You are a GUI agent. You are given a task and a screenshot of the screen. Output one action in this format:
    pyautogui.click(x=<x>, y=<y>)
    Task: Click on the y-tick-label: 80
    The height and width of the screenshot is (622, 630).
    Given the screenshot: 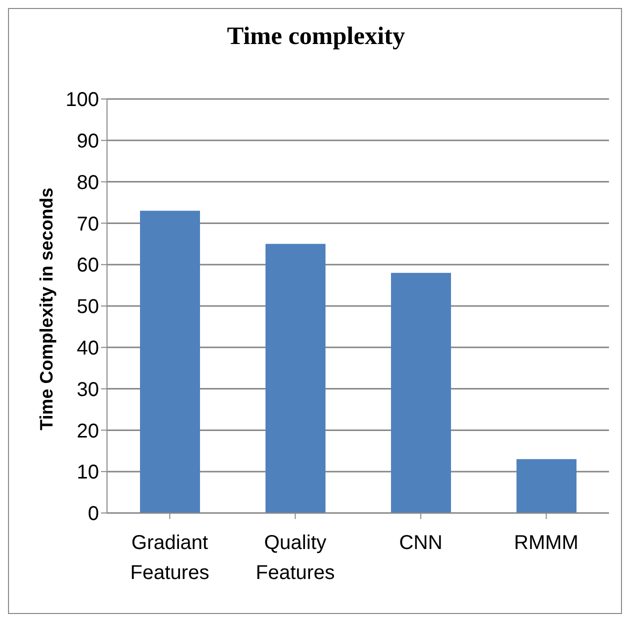 What is the action you would take?
    pyautogui.click(x=87, y=183)
    